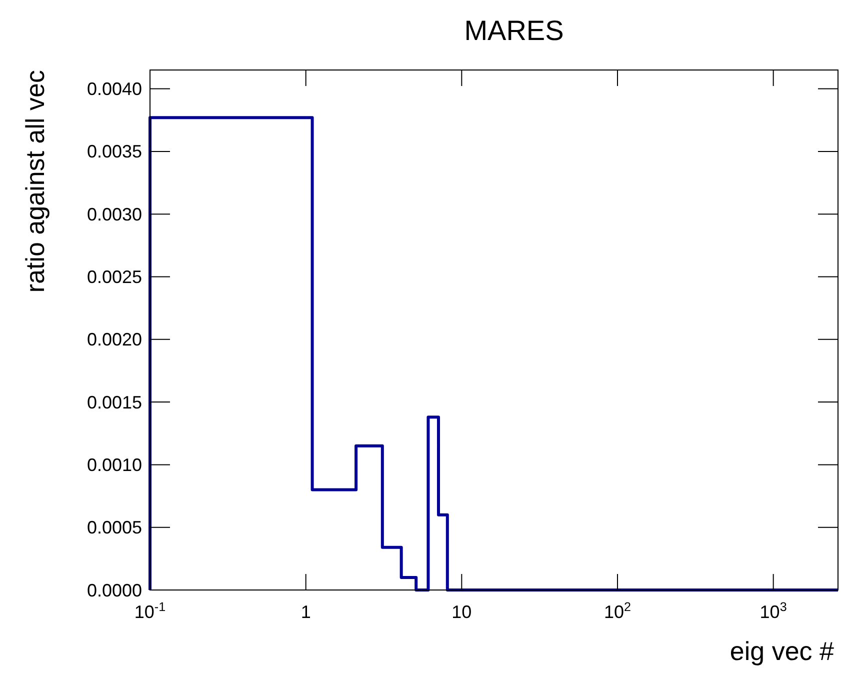  Describe the element at coordinates (782, 651) in the screenshot. I see `x-axis-title: eig vec #` at that location.